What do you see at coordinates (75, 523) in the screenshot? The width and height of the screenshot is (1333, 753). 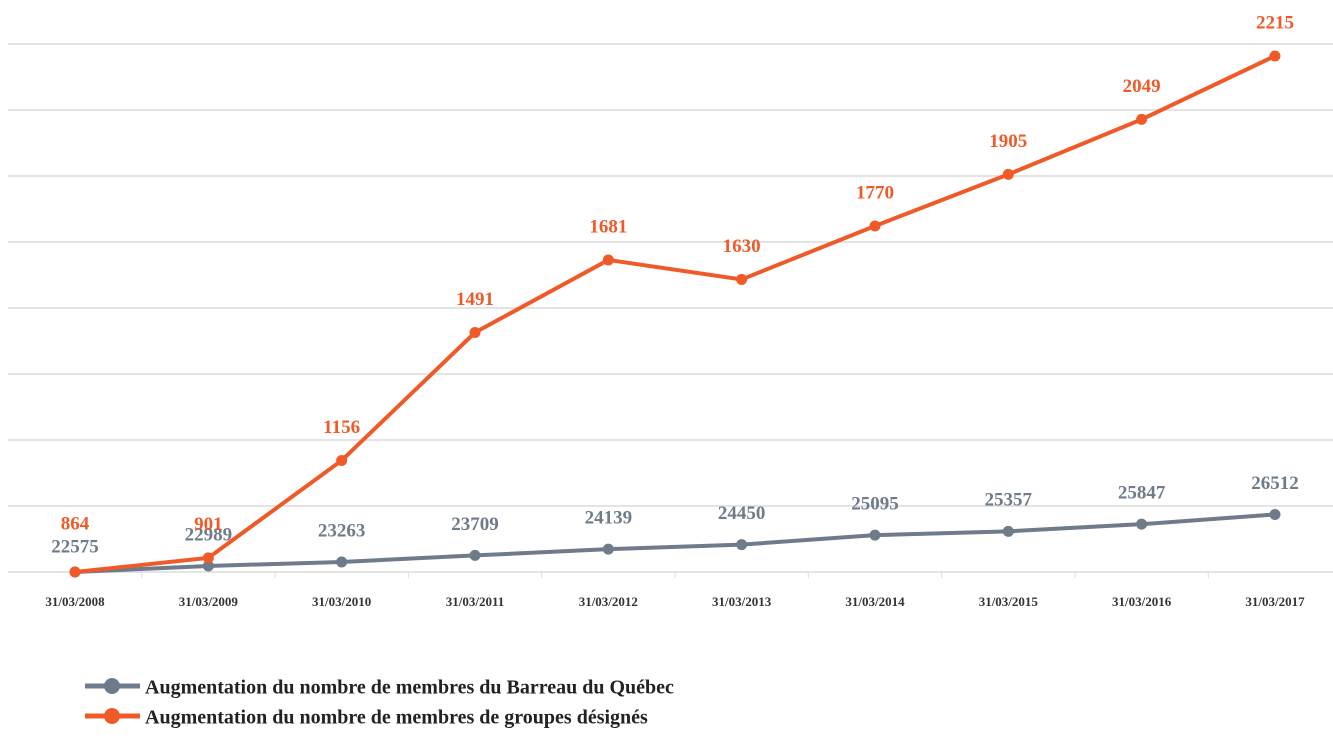 I see `data-label: 864` at bounding box center [75, 523].